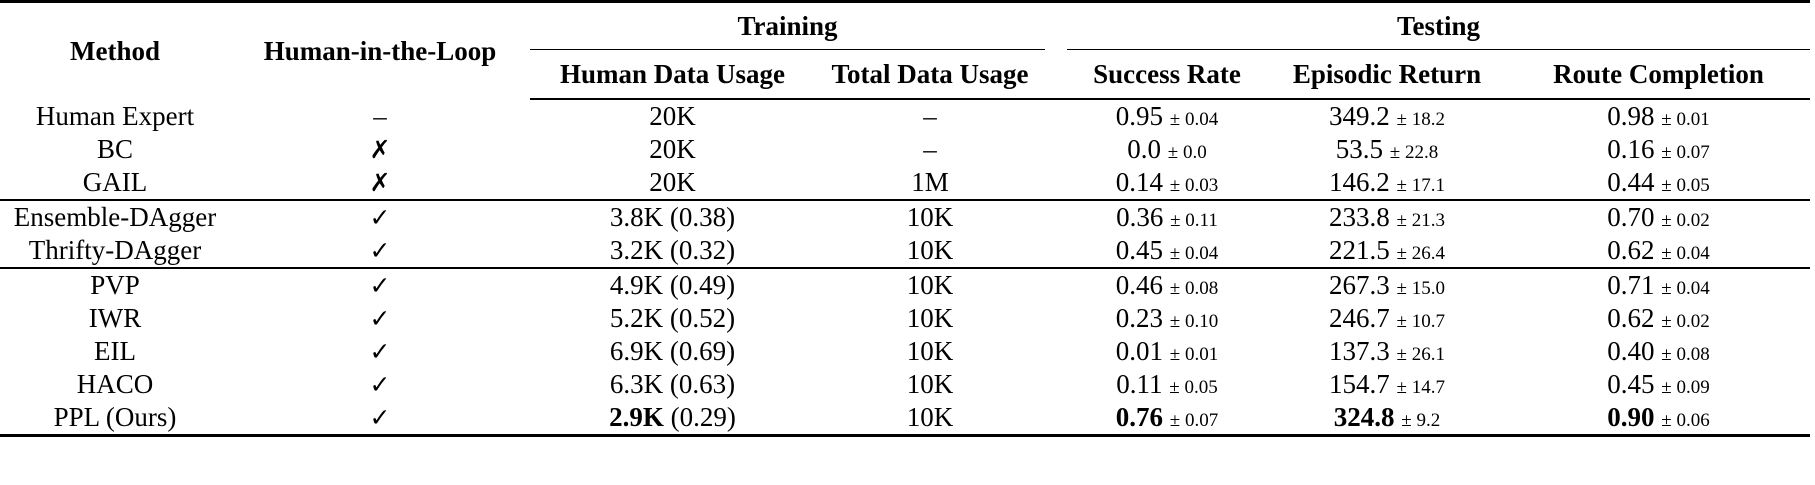 This screenshot has width=1815, height=485. Describe the element at coordinates (1631, 285) in the screenshot. I see `value: 0.71` at that location.